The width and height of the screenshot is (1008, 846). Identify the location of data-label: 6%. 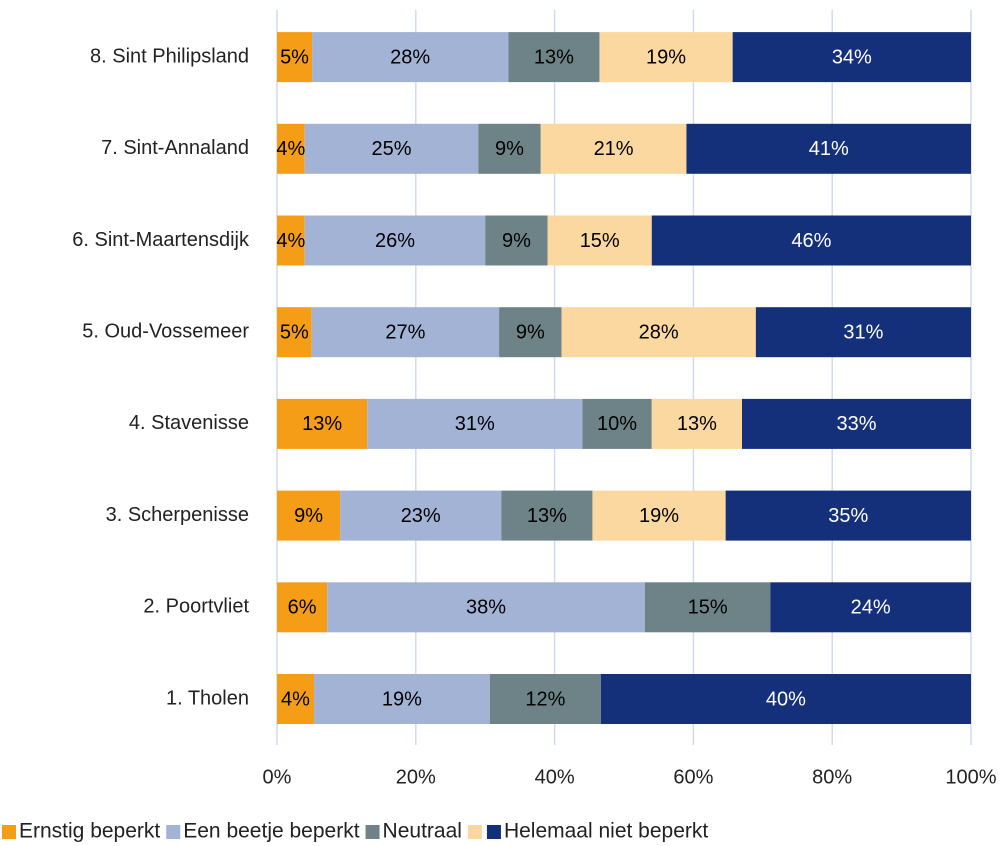
(302, 608).